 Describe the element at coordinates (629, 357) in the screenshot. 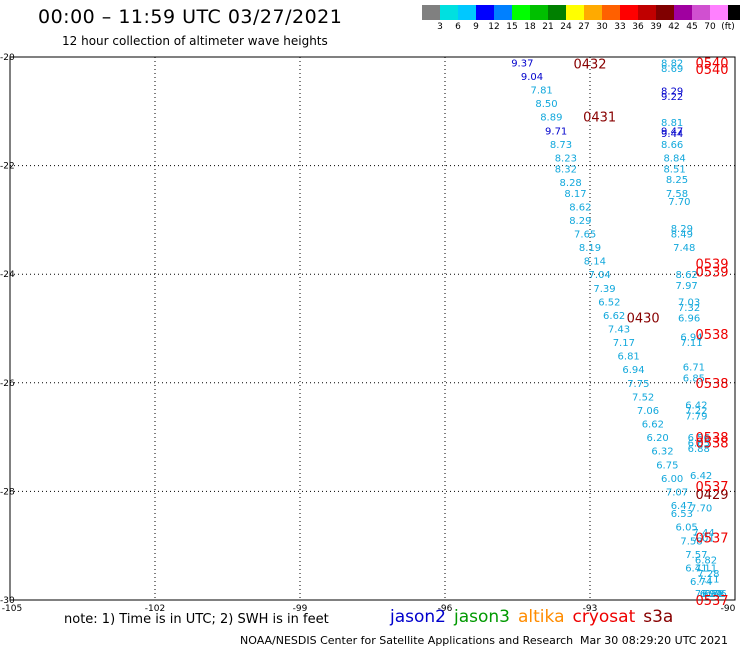

I see `wave-height-value: 6.81` at that location.